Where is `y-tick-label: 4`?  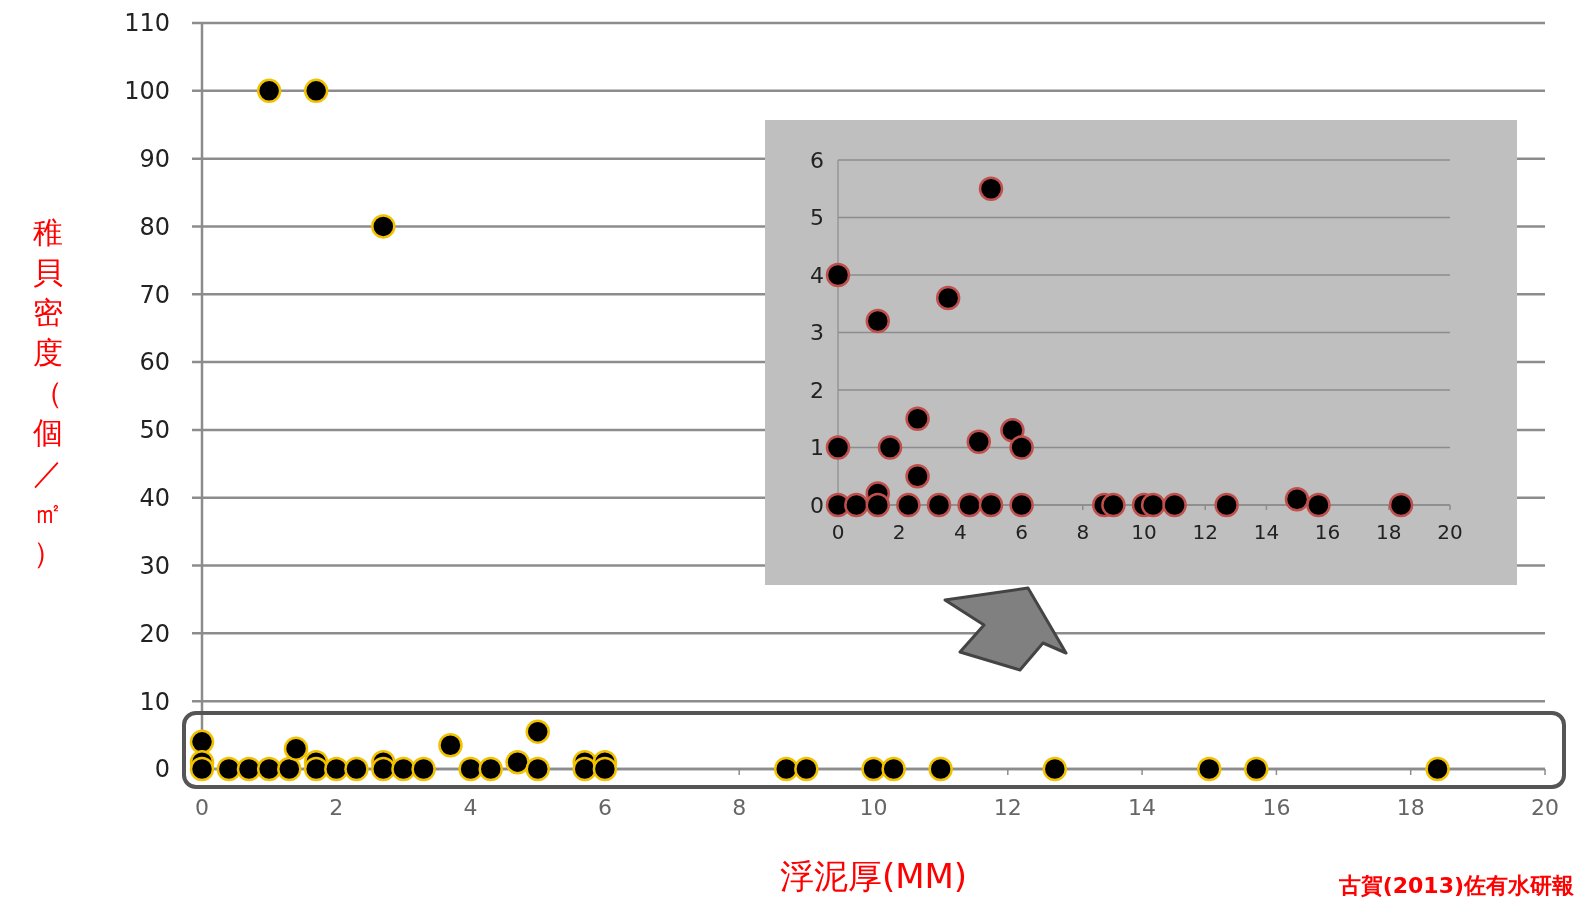 y-tick-label: 4 is located at coordinates (817, 275).